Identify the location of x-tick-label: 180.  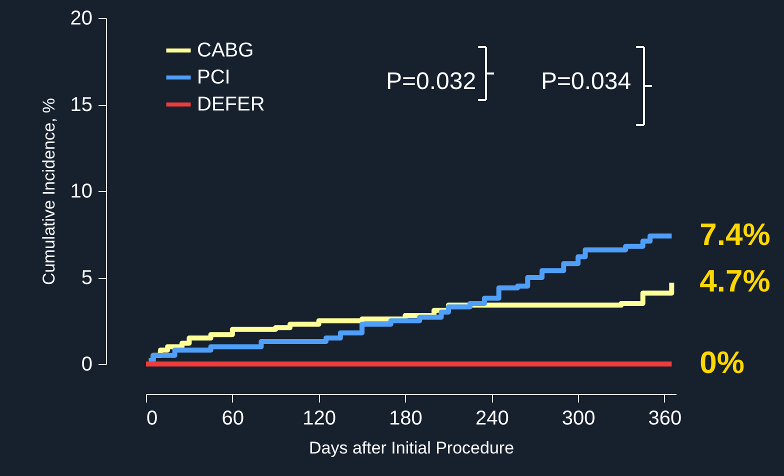
(405, 419).